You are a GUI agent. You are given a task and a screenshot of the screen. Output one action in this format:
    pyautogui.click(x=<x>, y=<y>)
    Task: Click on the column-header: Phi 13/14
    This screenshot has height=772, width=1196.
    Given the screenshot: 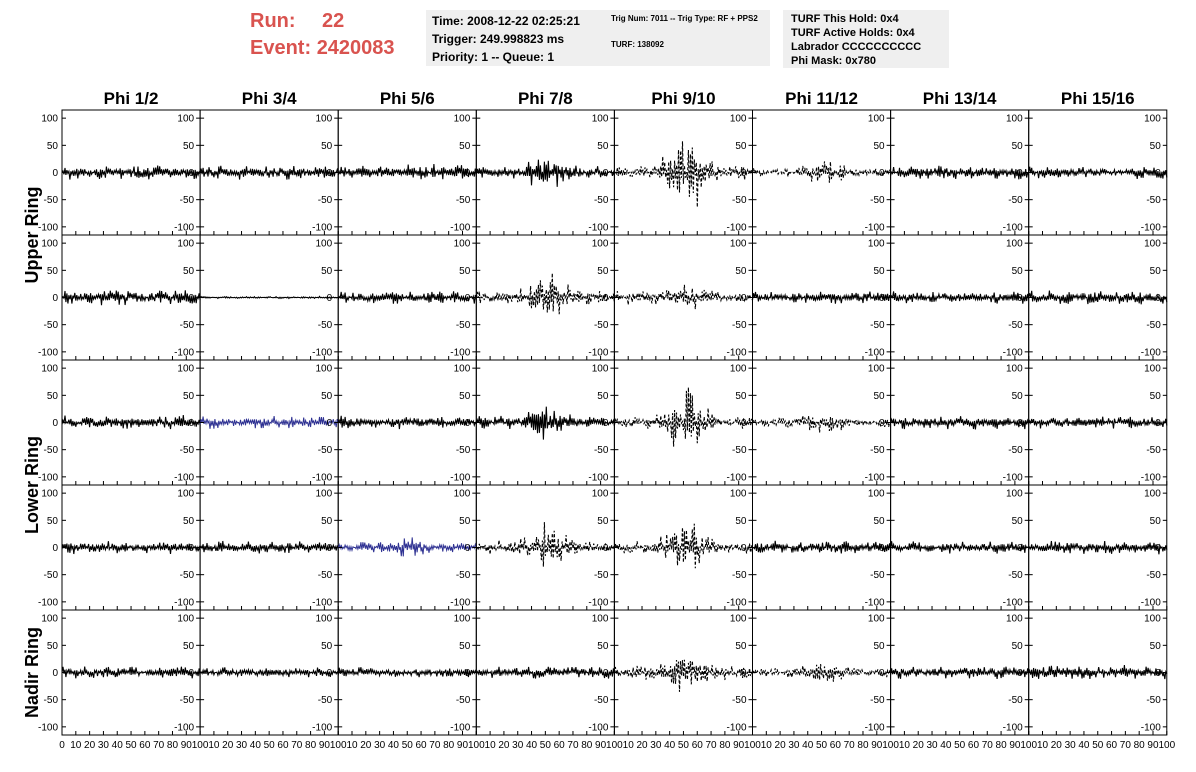 What is the action you would take?
    pyautogui.click(x=960, y=98)
    